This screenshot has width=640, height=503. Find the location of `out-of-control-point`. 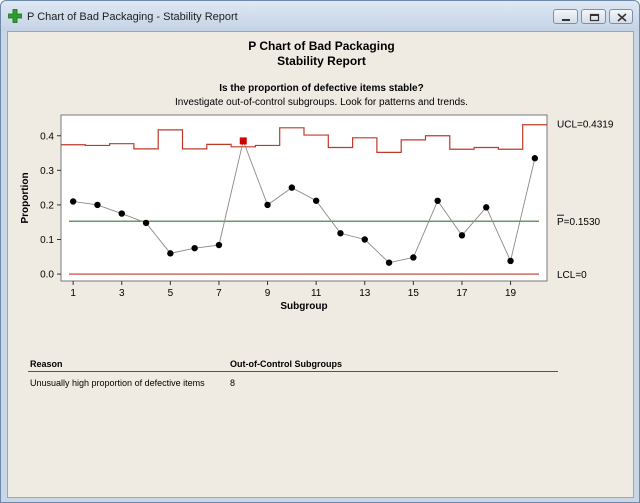

out-of-control-point is located at coordinates (243, 141).